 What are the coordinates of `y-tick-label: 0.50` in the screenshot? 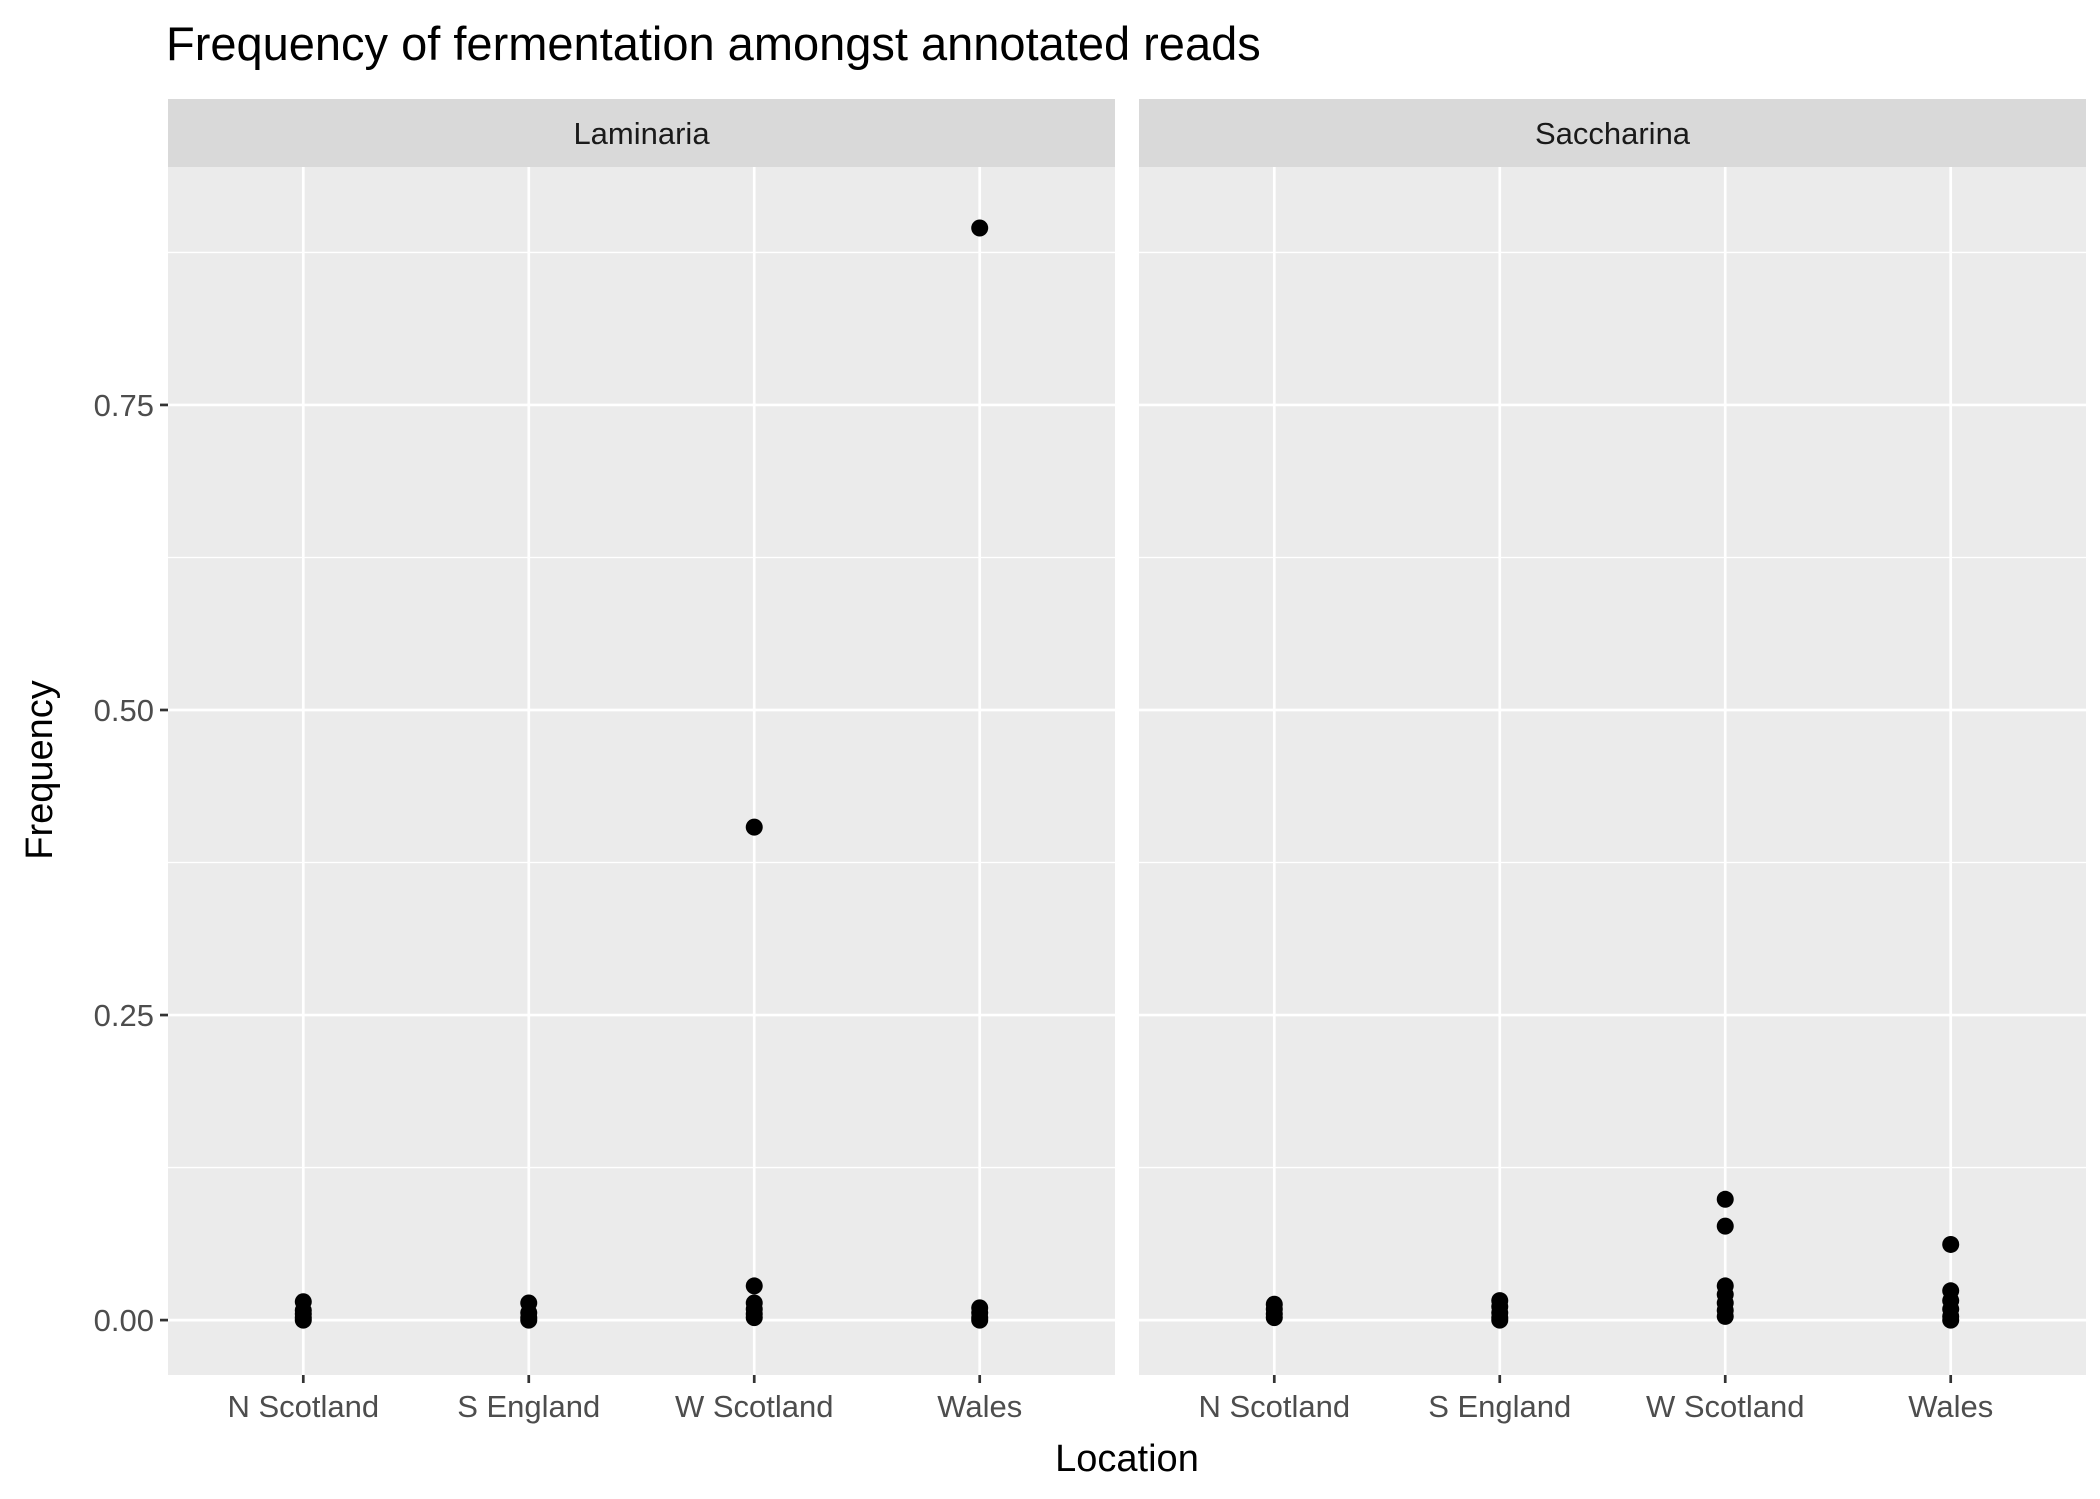 It's located at (124, 710).